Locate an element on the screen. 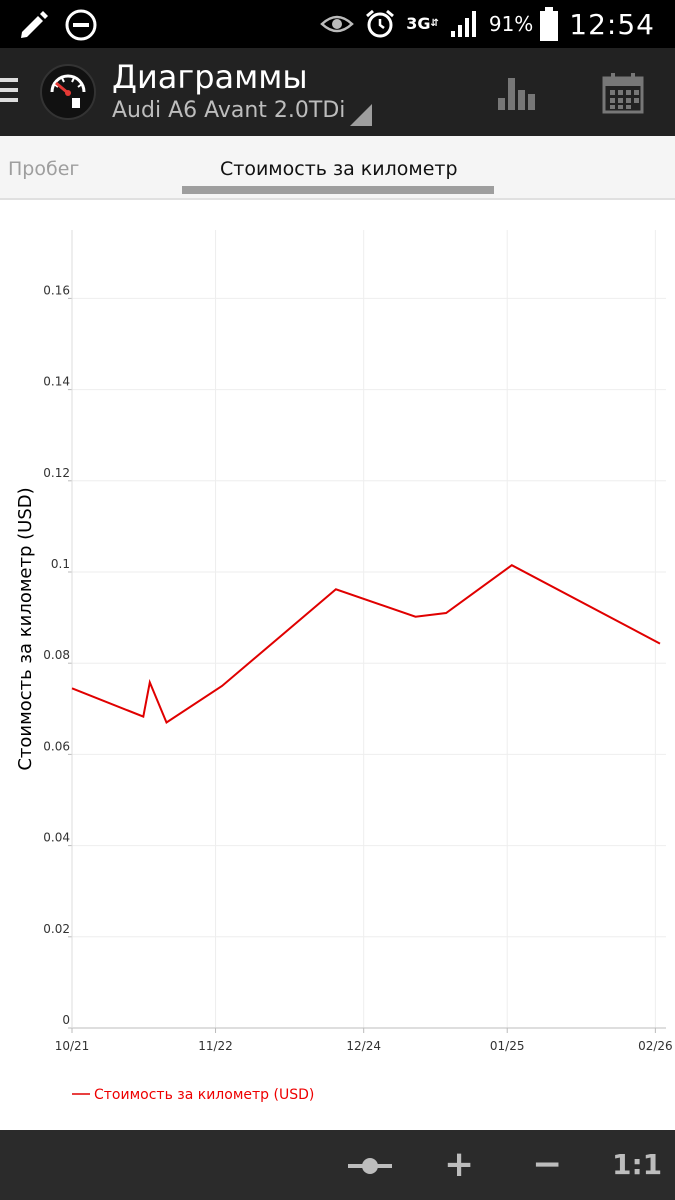 Image resolution: width=675 pixels, height=1200 pixels. y-tick-label: 0.04 is located at coordinates (56, 838).